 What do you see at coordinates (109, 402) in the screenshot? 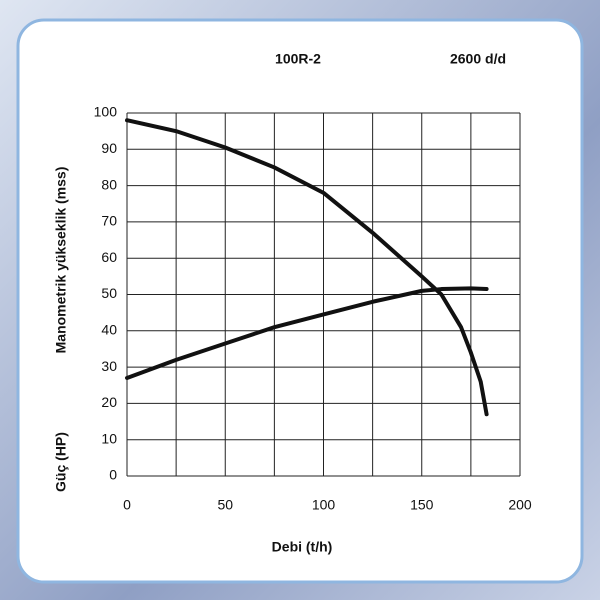
I see `y-tick-label: 20` at bounding box center [109, 402].